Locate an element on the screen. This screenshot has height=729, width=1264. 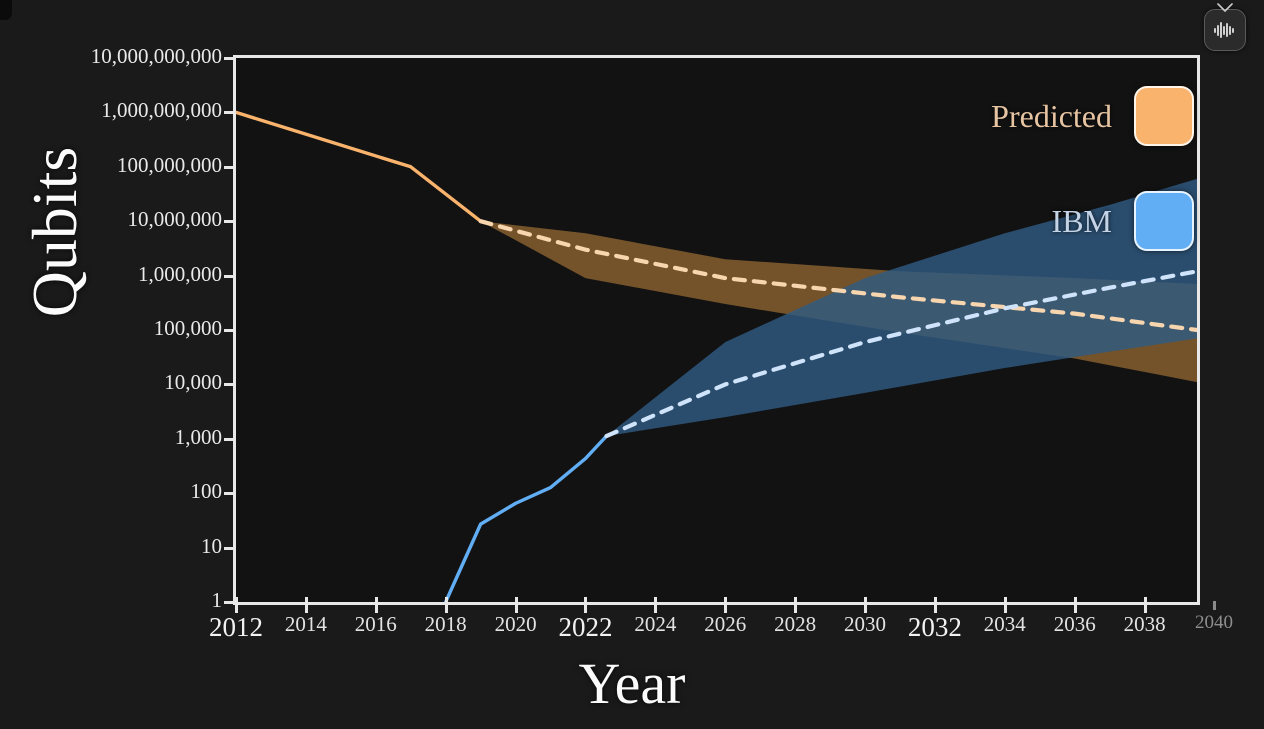
line-solid-predicted is located at coordinates (359, 166).